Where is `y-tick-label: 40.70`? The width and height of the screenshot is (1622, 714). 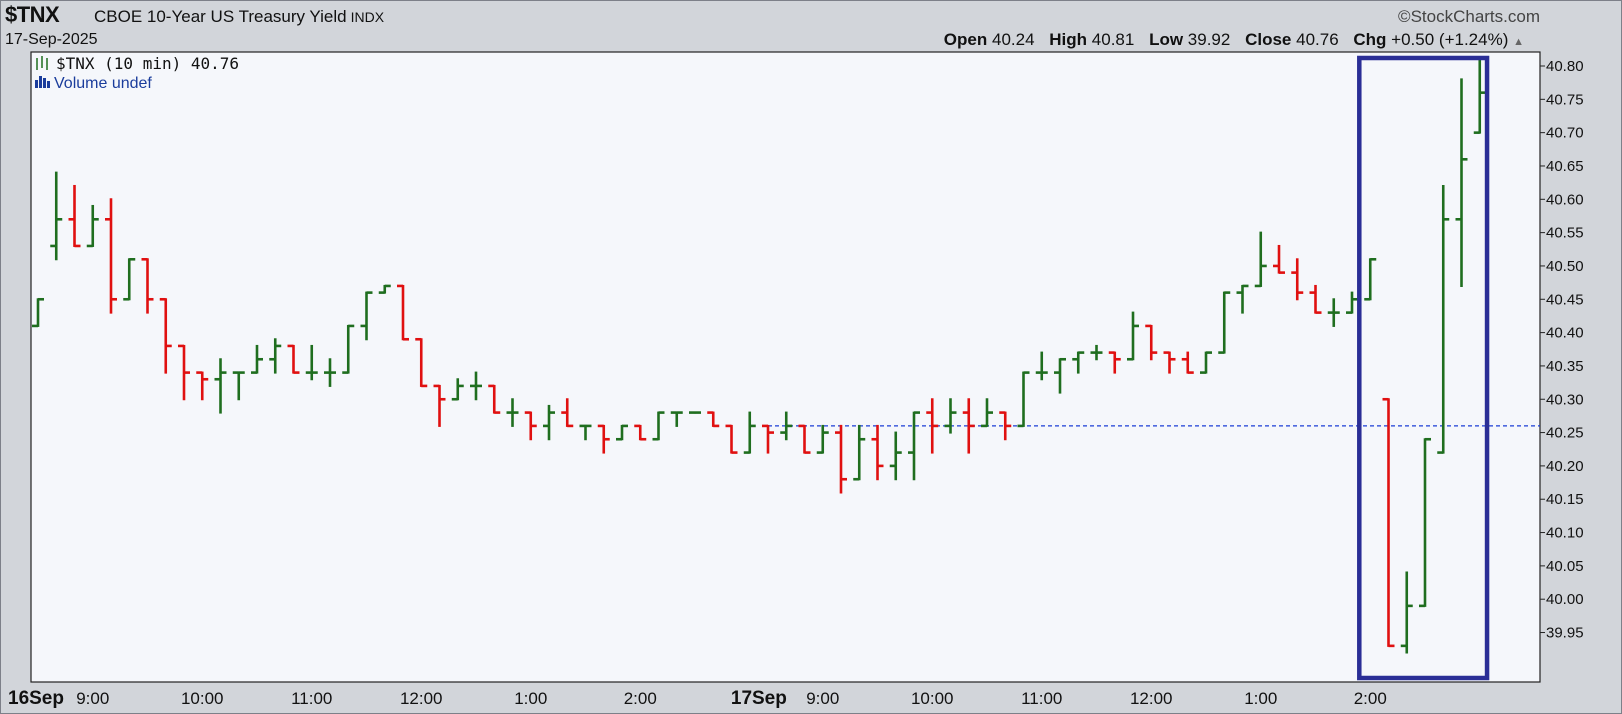
y-tick-label: 40.70 is located at coordinates (1565, 133).